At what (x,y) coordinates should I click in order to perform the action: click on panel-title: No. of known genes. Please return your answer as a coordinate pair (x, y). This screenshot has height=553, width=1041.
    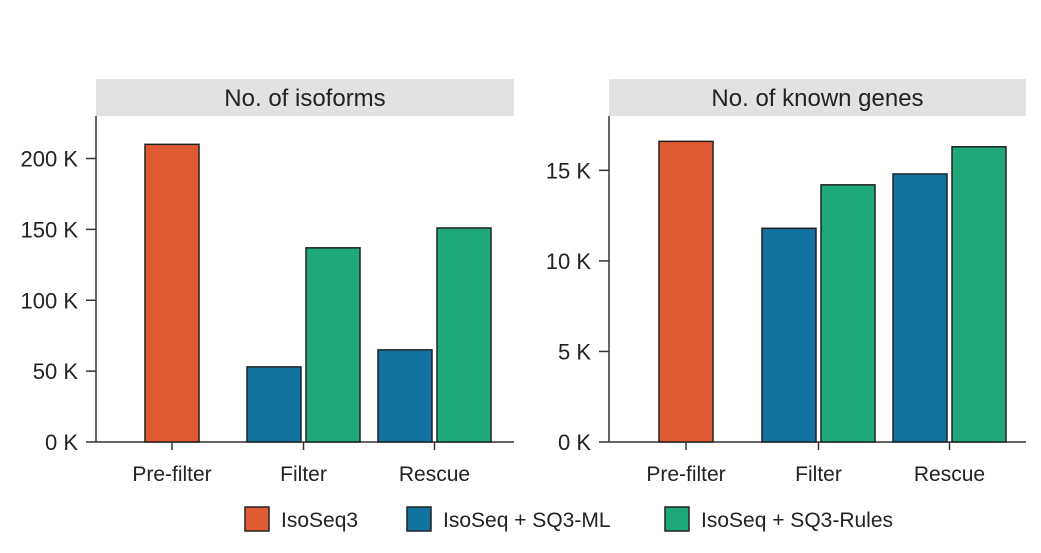
    Looking at the image, I should click on (817, 98).